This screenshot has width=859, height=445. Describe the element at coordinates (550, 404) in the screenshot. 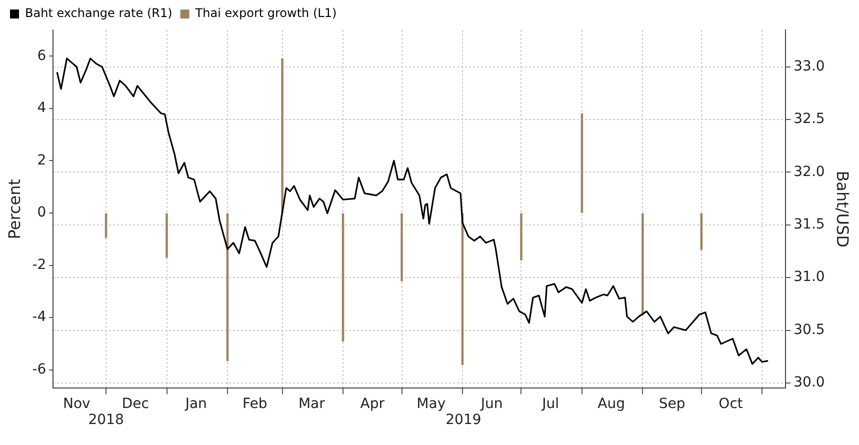

I see `x-tick-label: Jul` at that location.